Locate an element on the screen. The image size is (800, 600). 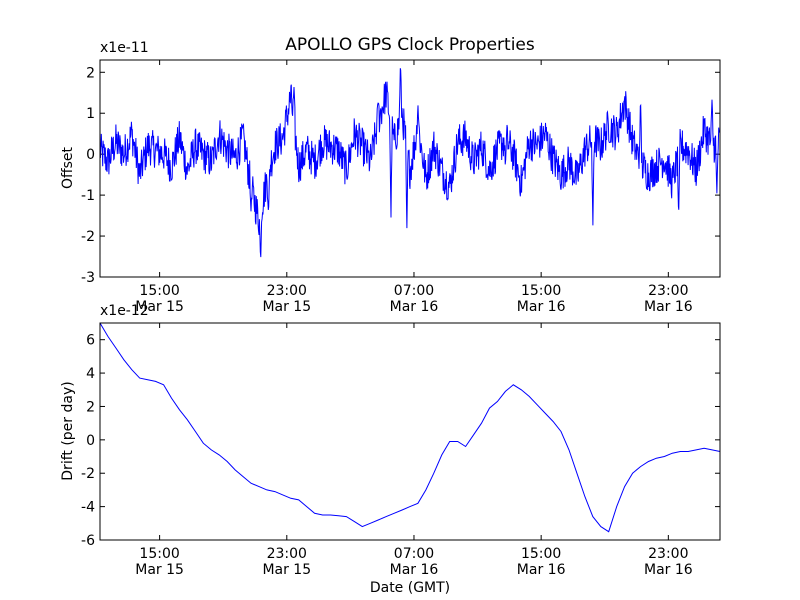
drift-ytick-label: 0 is located at coordinates (90, 441).